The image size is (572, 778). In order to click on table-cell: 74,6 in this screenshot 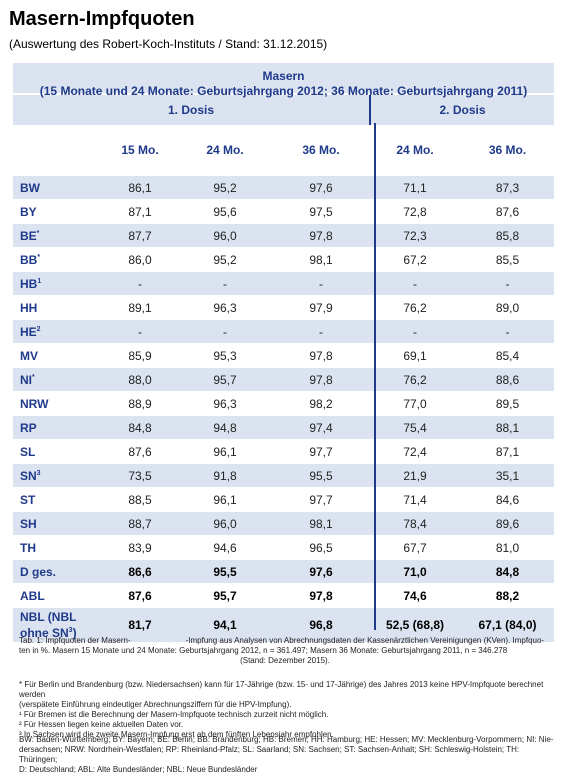, I will do `click(415, 595)`.